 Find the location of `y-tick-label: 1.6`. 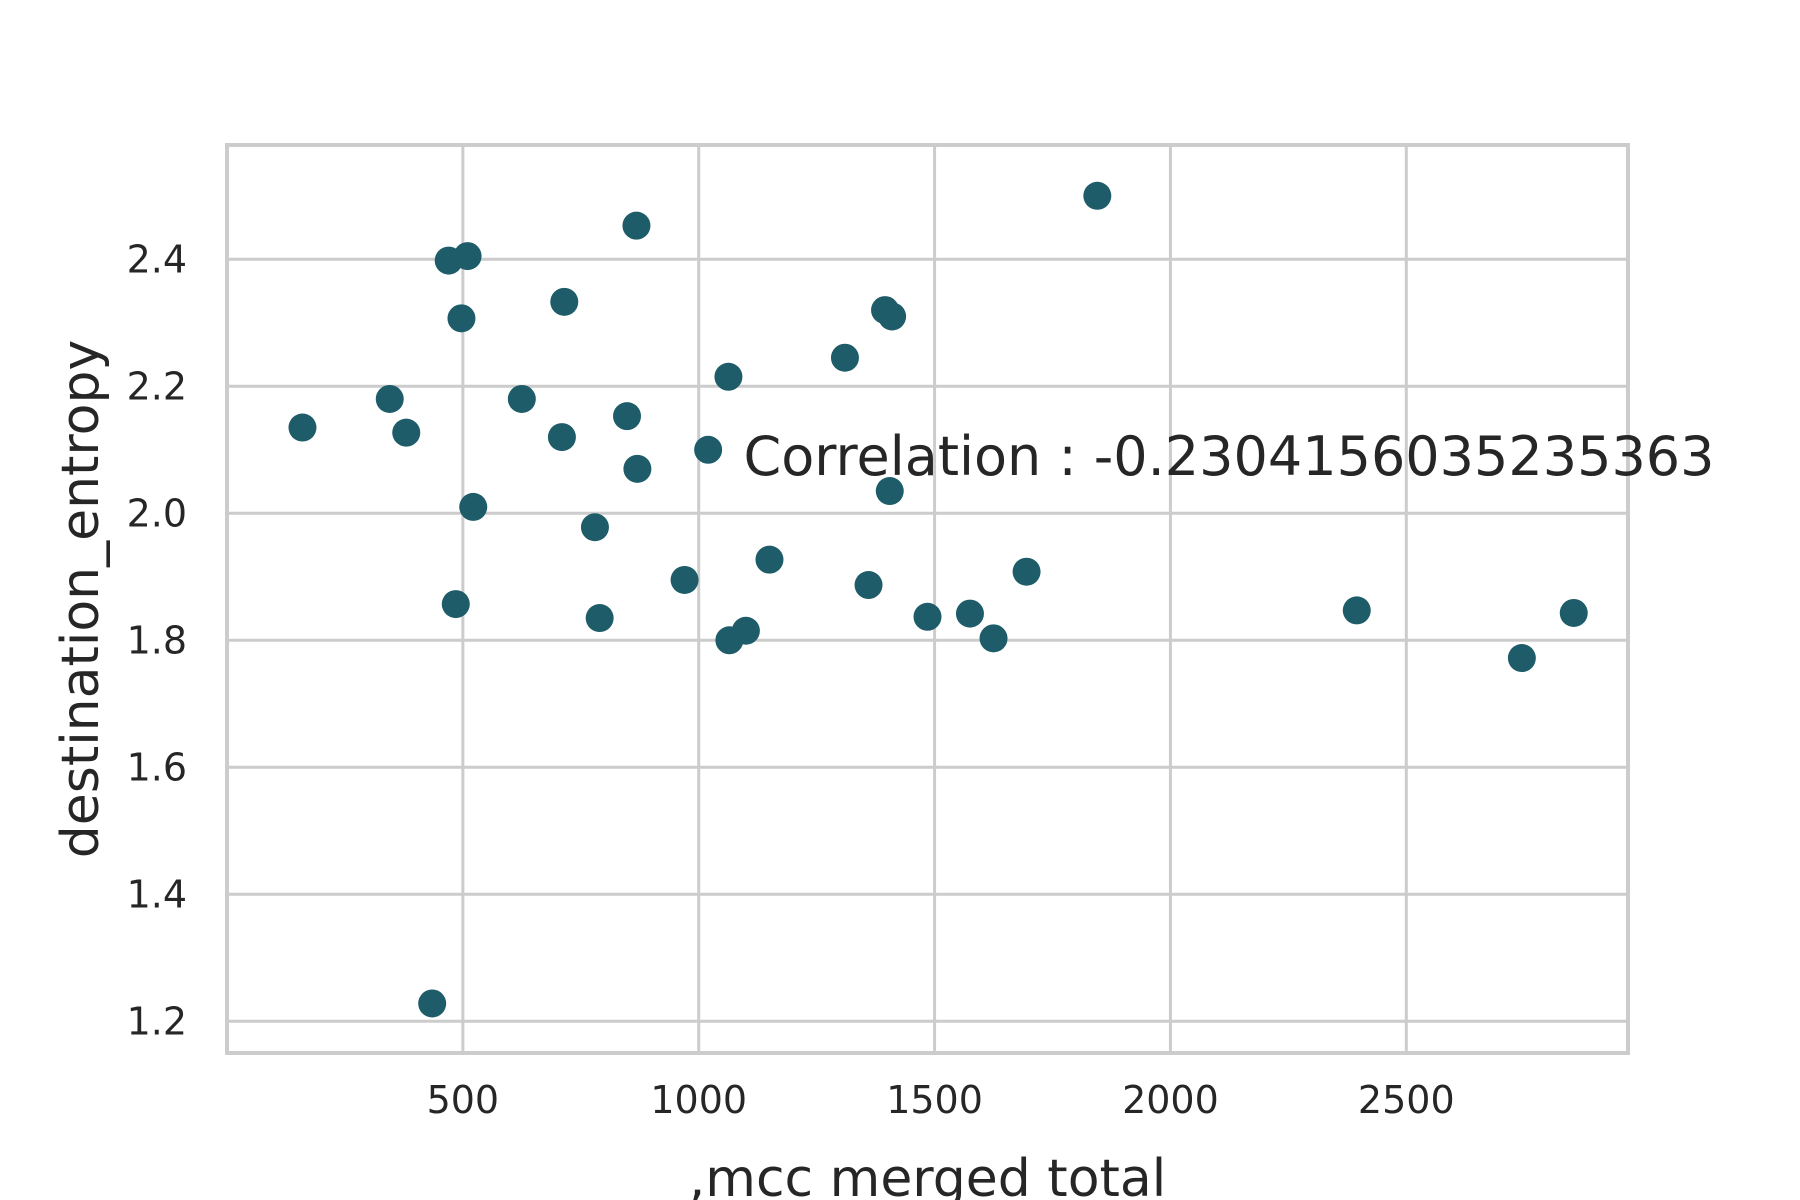

y-tick-label: 1.6 is located at coordinates (157, 767).